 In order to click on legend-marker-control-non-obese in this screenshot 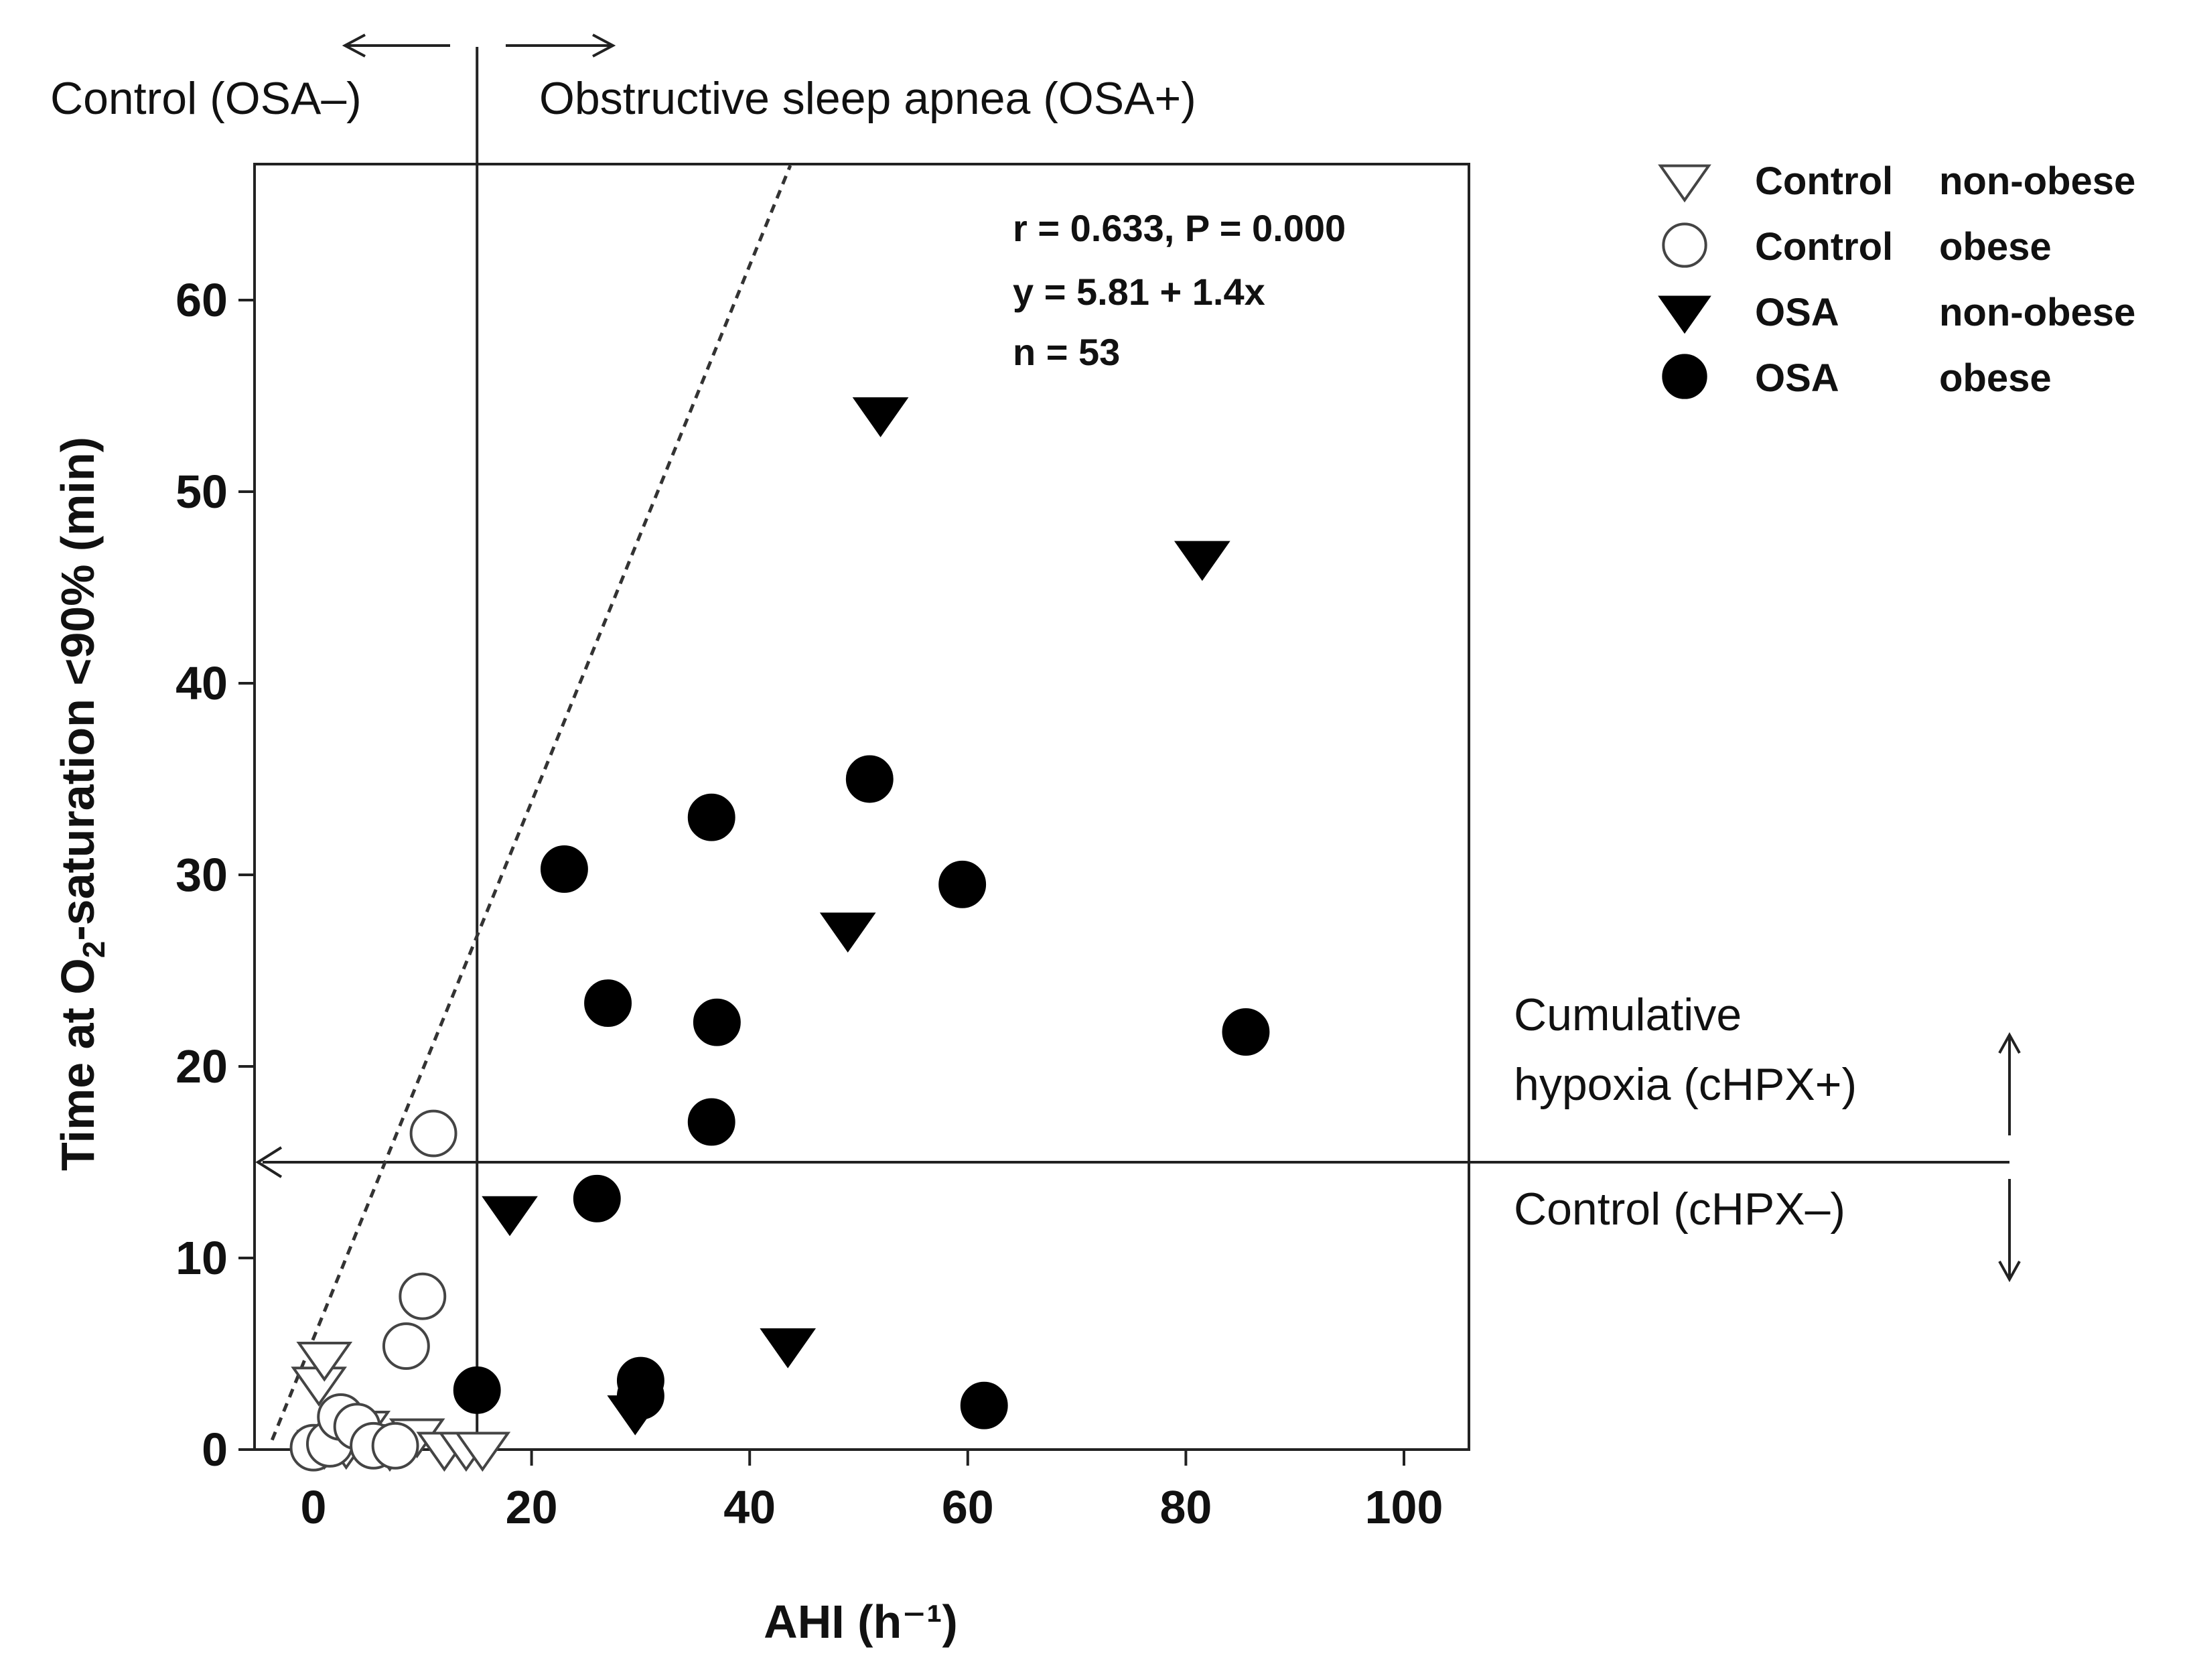, I will do `click(1685, 184)`.